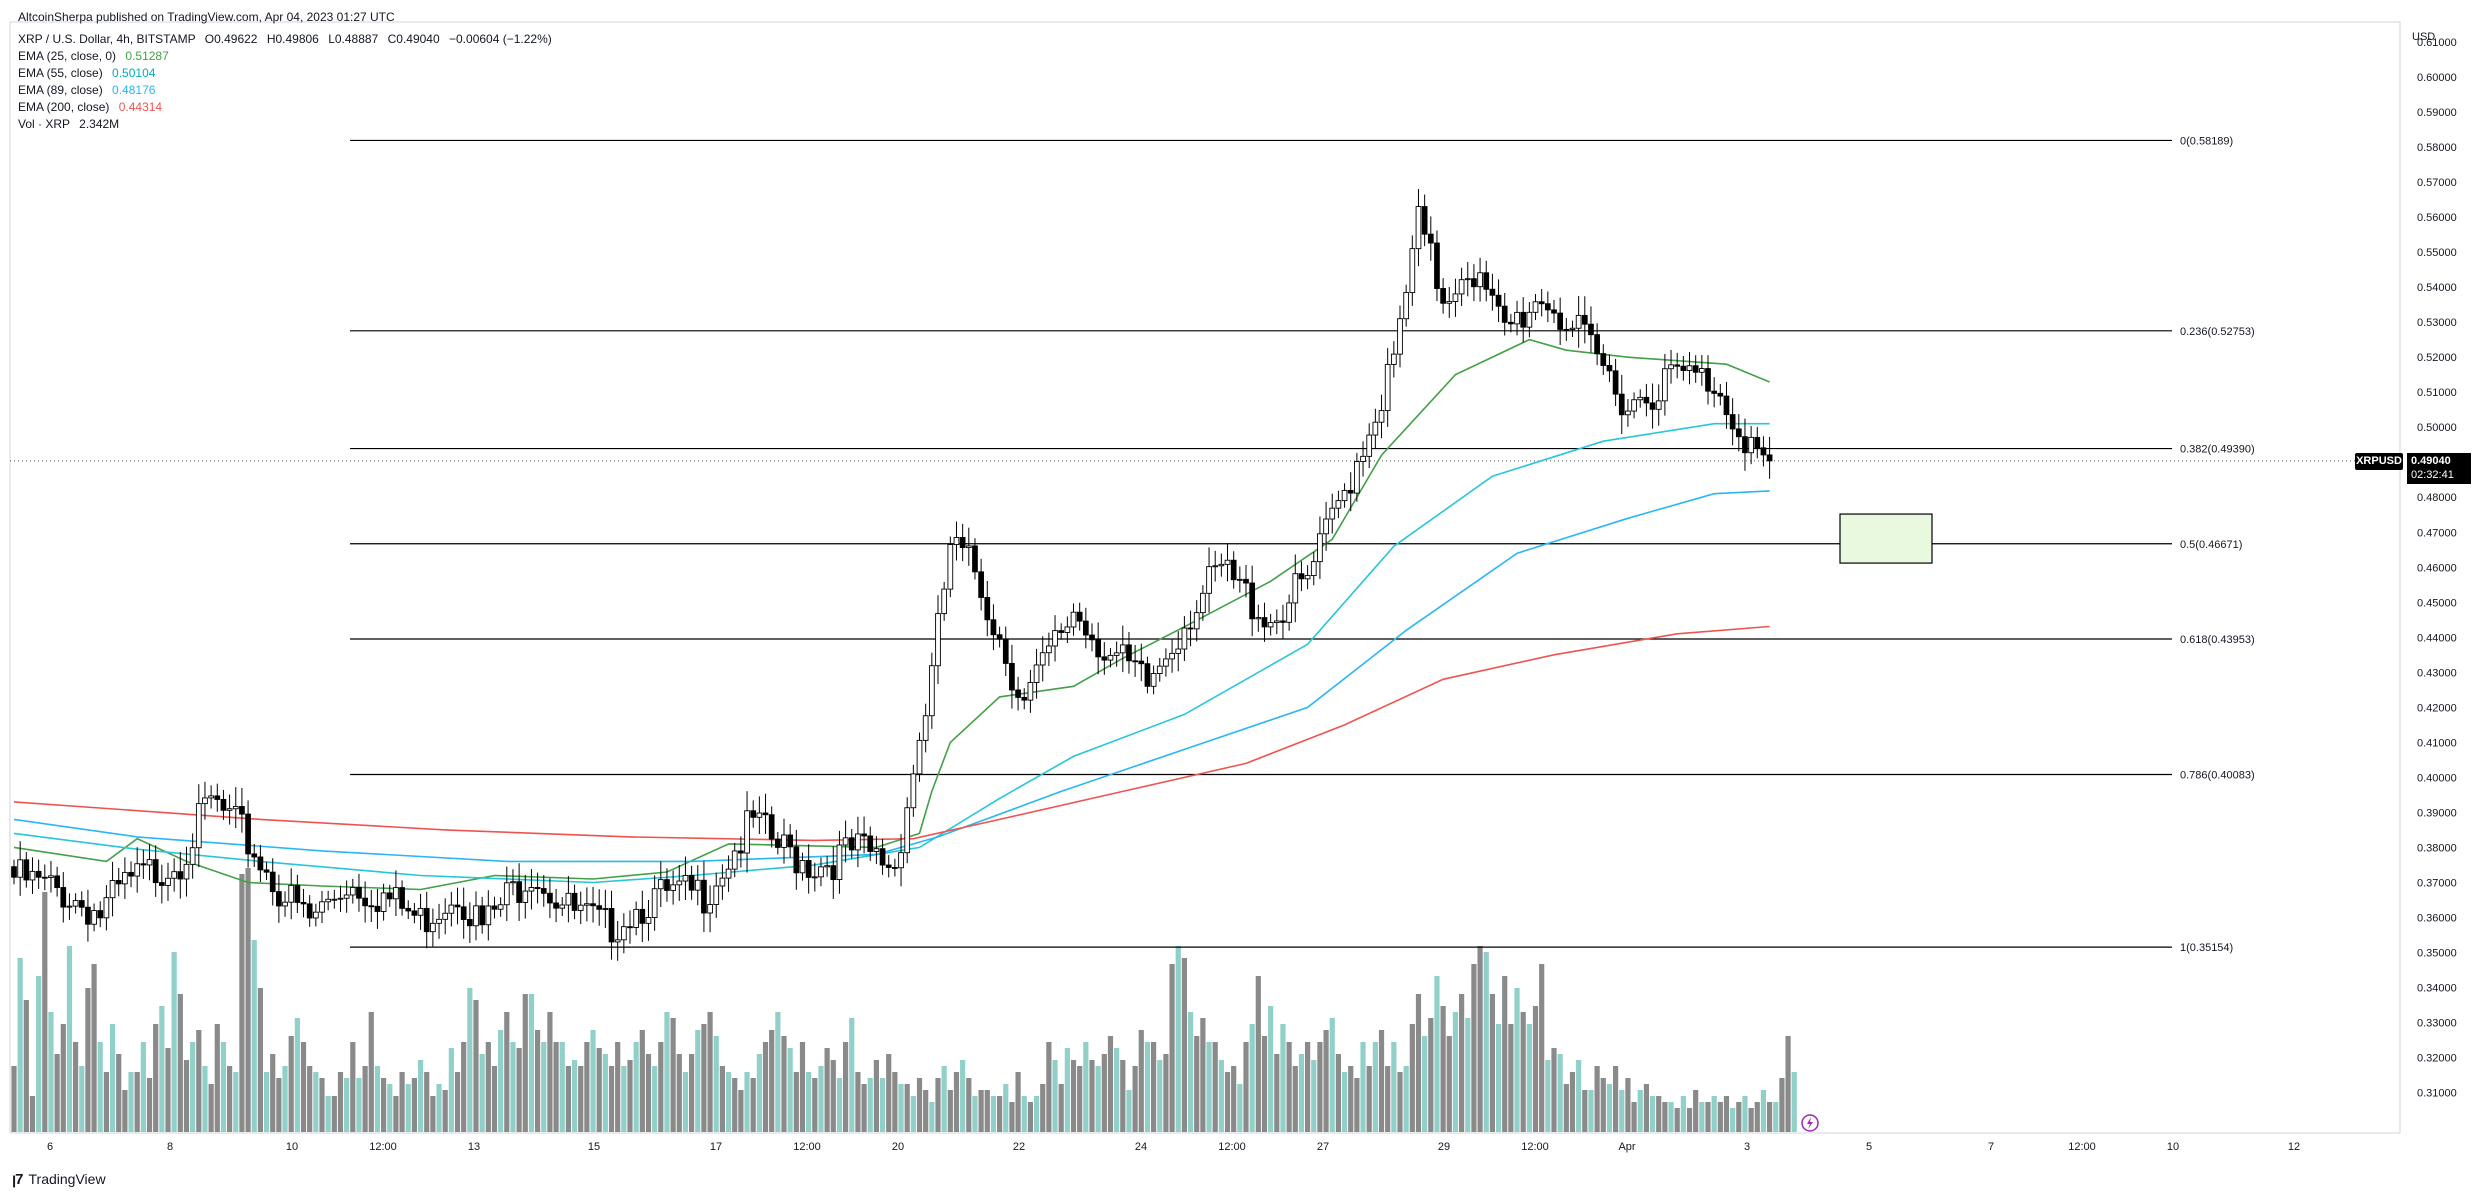 This screenshot has width=2474, height=1197. I want to click on price-tick-label: 0.57000, so click(2437, 183).